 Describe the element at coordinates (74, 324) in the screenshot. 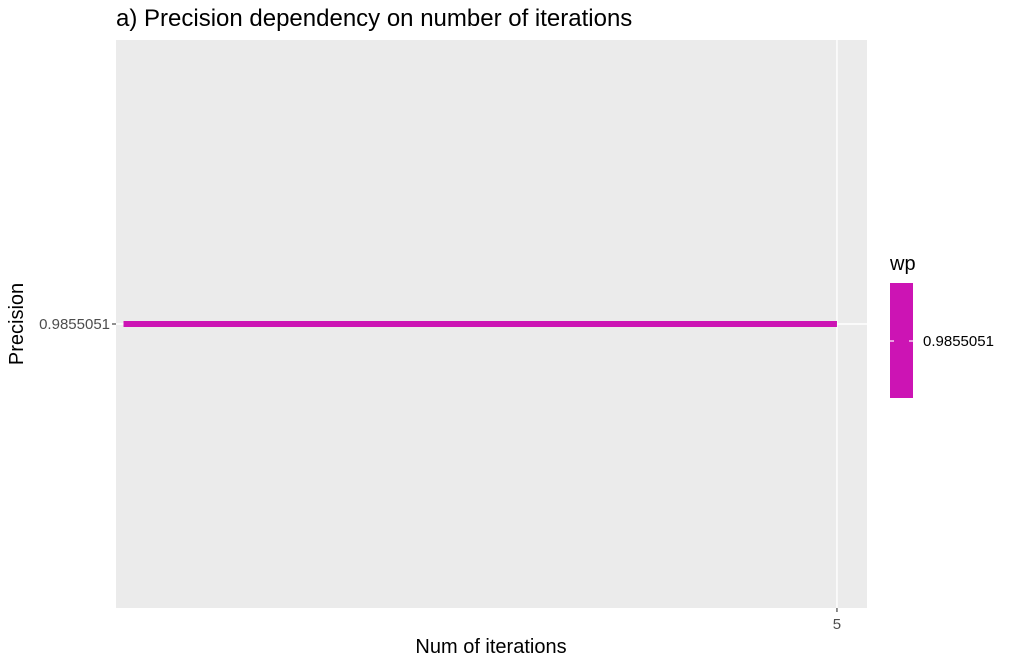

I see `y-tick-label: 0.9855051` at that location.